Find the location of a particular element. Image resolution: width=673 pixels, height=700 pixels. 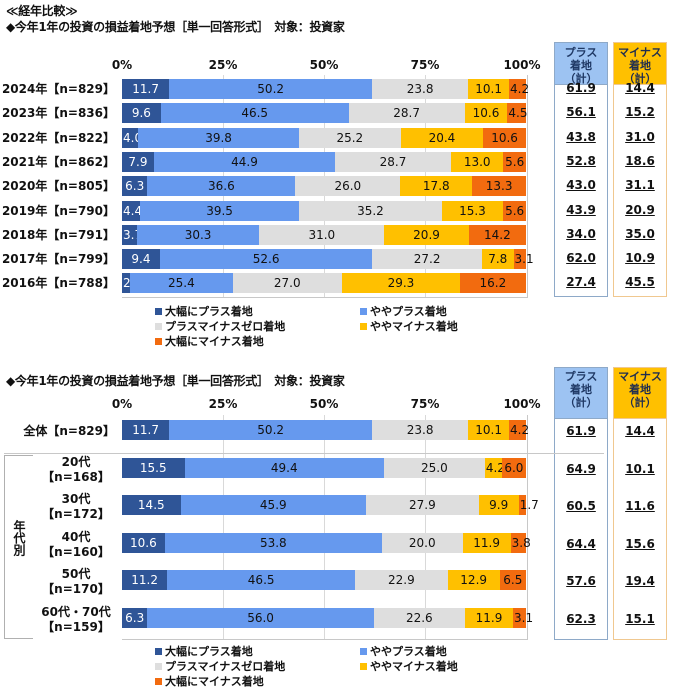

legend-label: プラスマイナスゼロ着地 is located at coordinates (225, 666).